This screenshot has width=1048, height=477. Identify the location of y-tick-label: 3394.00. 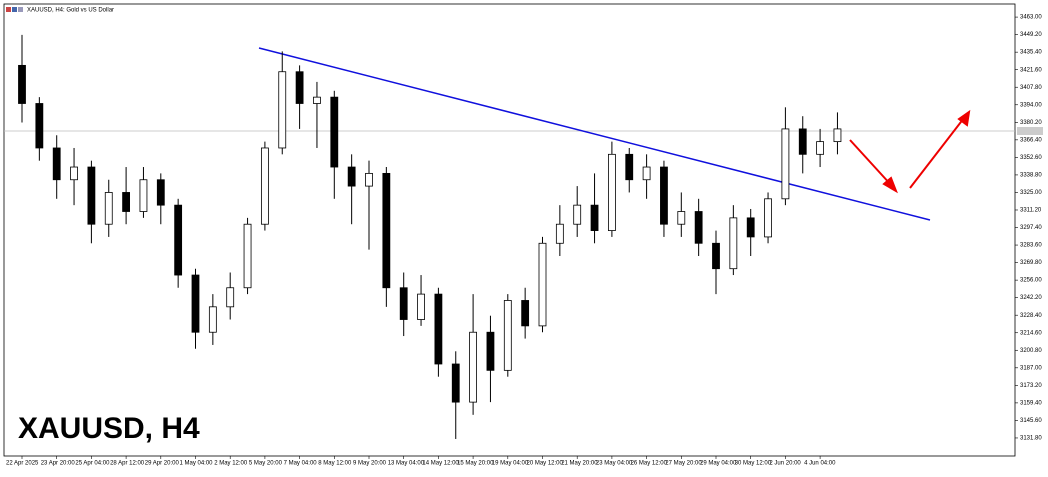
(1031, 105).